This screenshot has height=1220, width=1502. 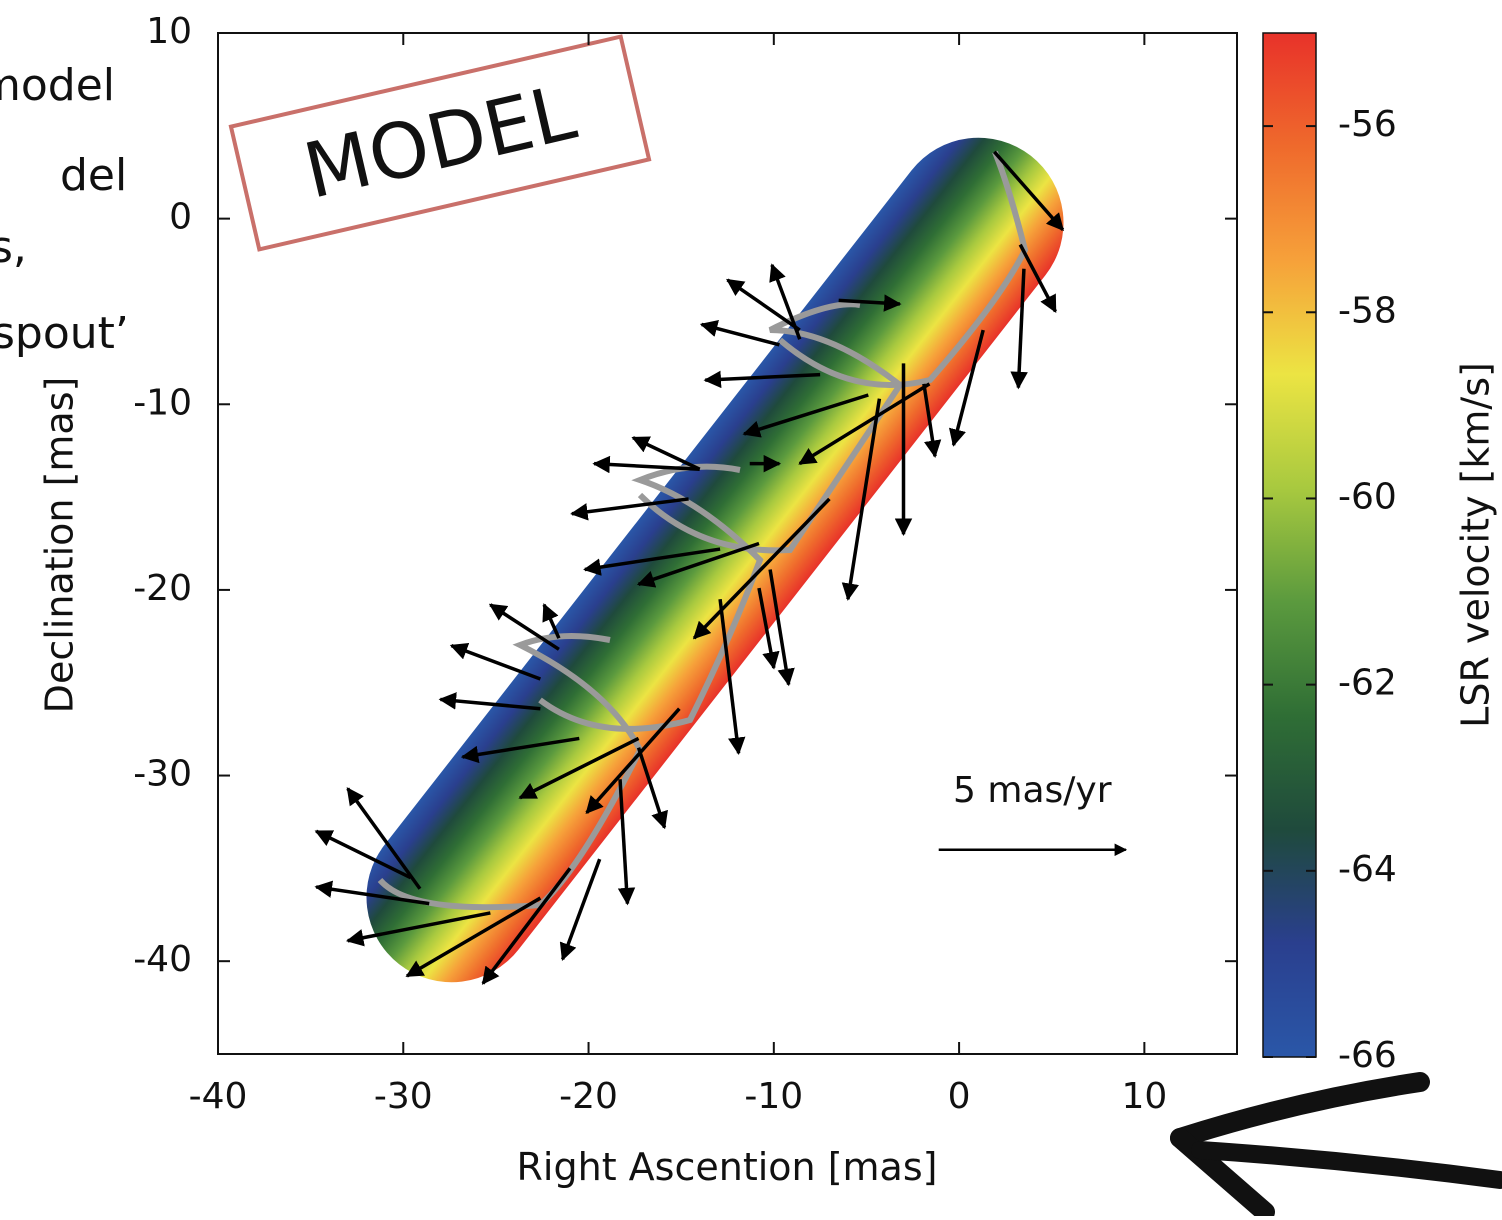 I want to click on x-tick-label: 10, so click(x=1144, y=1096).